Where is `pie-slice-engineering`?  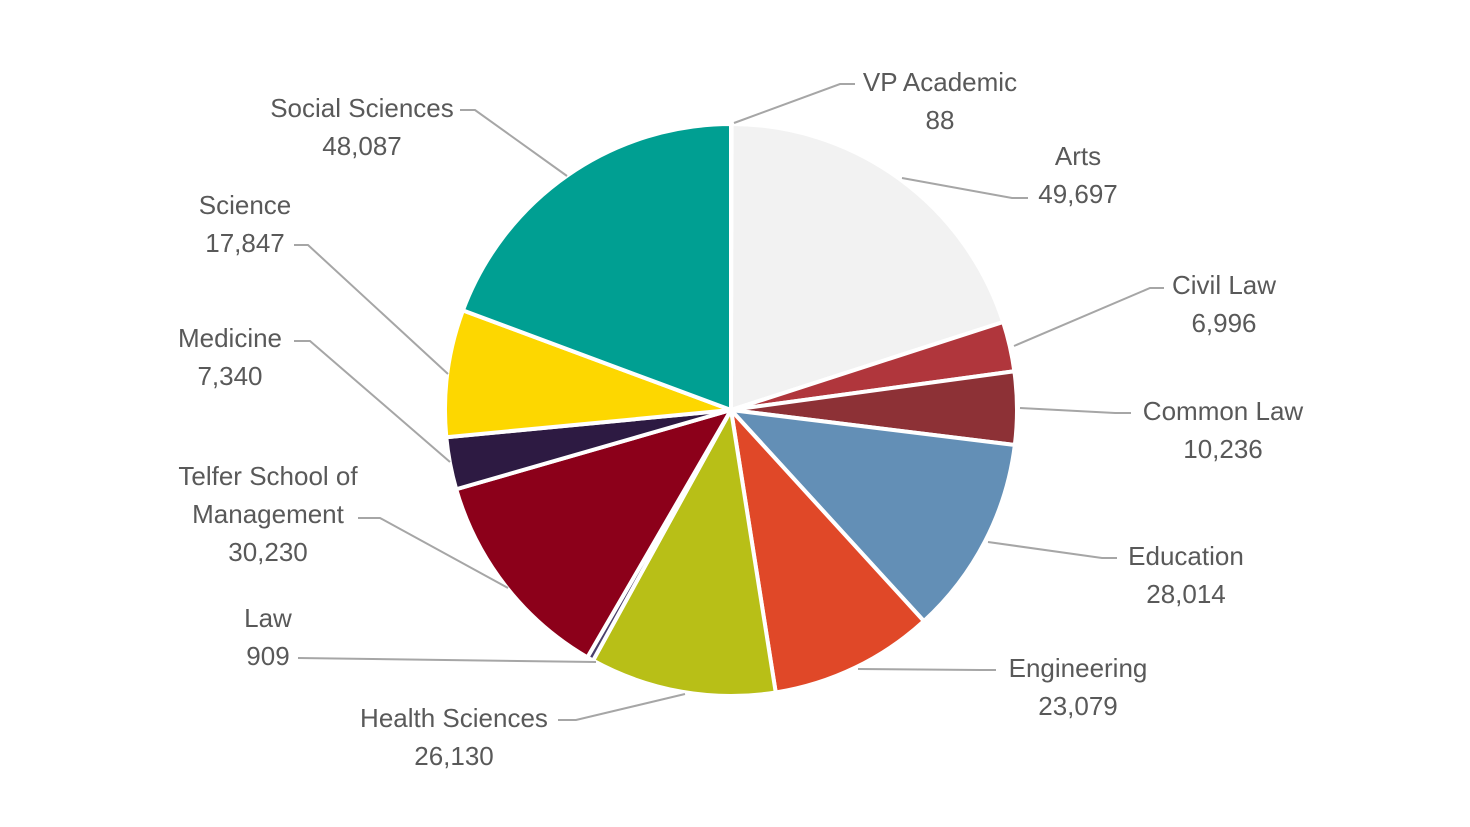 pie-slice-engineering is located at coordinates (827, 551).